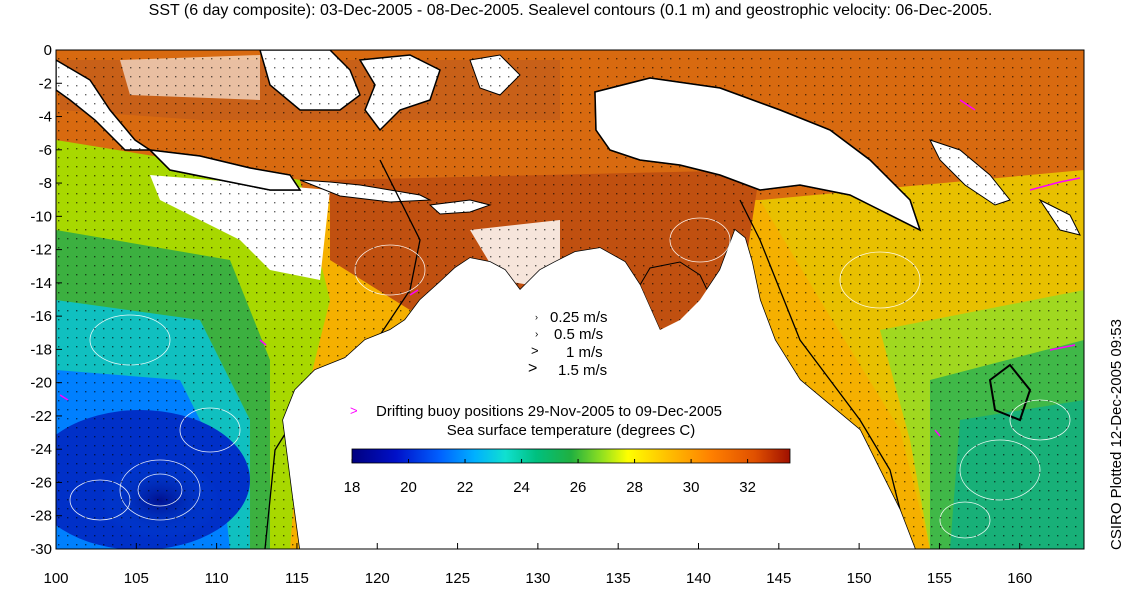 The image size is (1141, 600). What do you see at coordinates (45, 150) in the screenshot?
I see `y-tick-label: -6` at bounding box center [45, 150].